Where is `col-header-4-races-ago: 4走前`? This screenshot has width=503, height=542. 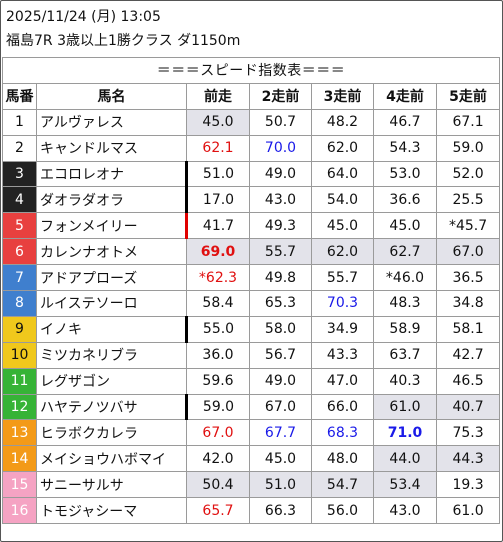
col-header-4-races-ago: 4走前 is located at coordinates (405, 96).